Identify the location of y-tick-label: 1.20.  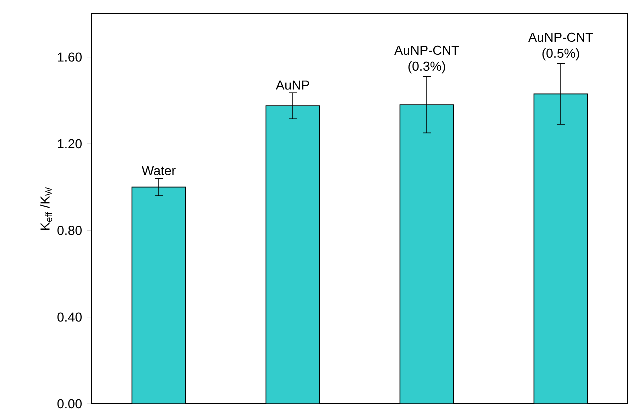
(70, 144).